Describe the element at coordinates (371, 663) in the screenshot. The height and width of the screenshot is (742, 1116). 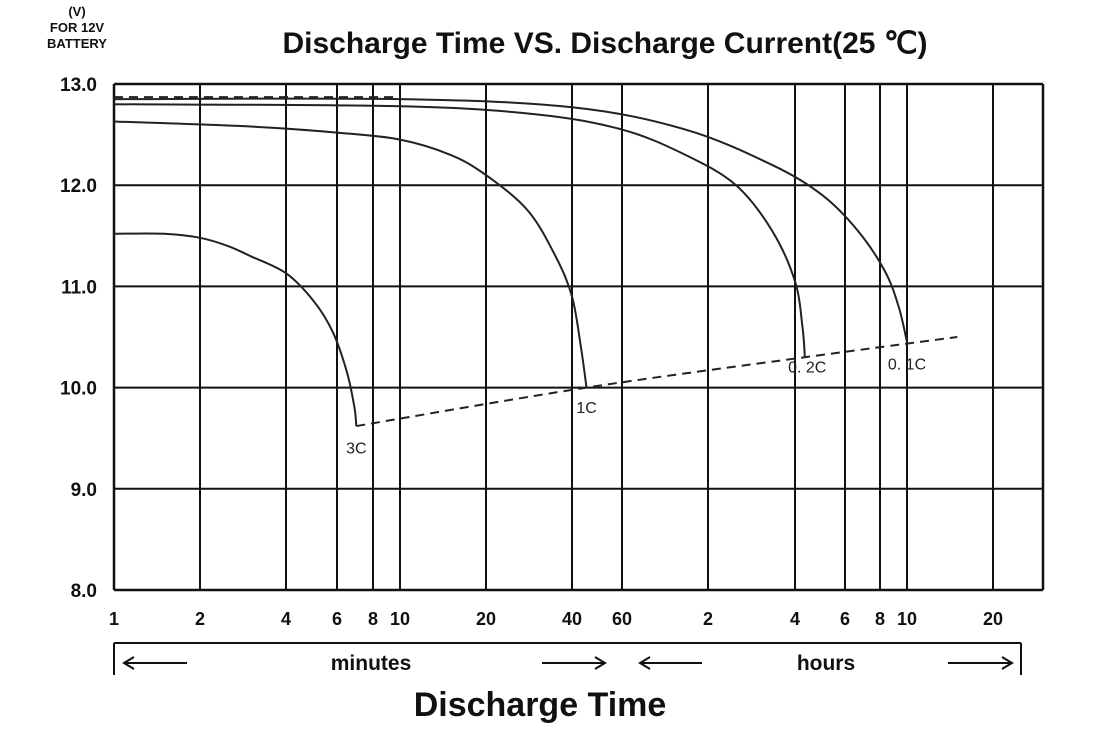
I see `range-label-minutes: minutes` at that location.